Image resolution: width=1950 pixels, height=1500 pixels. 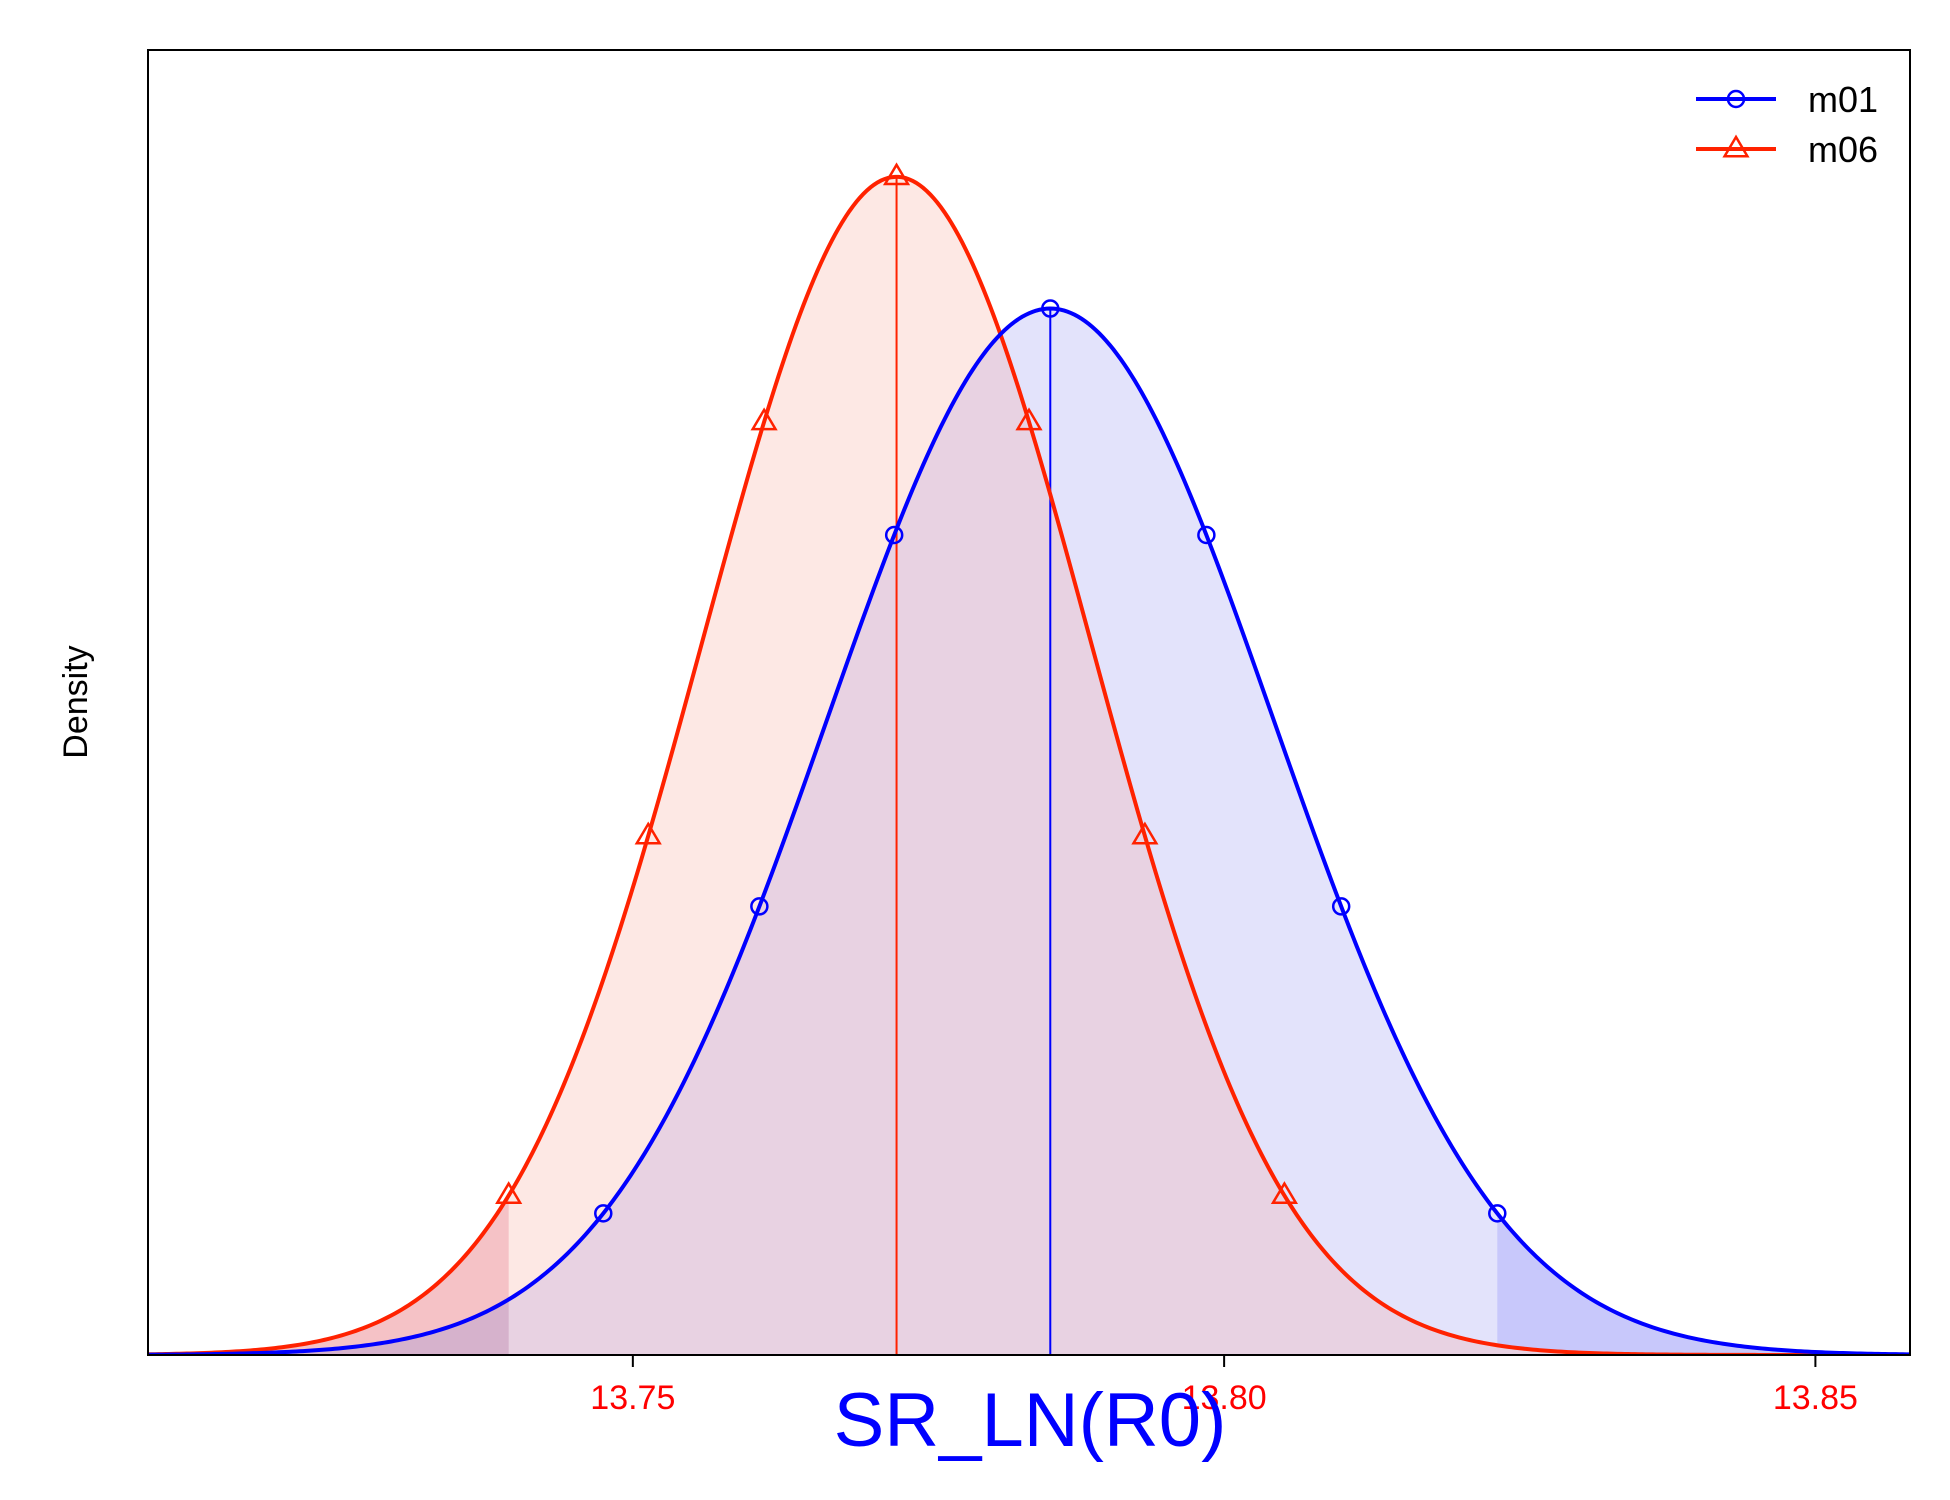 I want to click on legend-marker-m01, so click(x=1736, y=99).